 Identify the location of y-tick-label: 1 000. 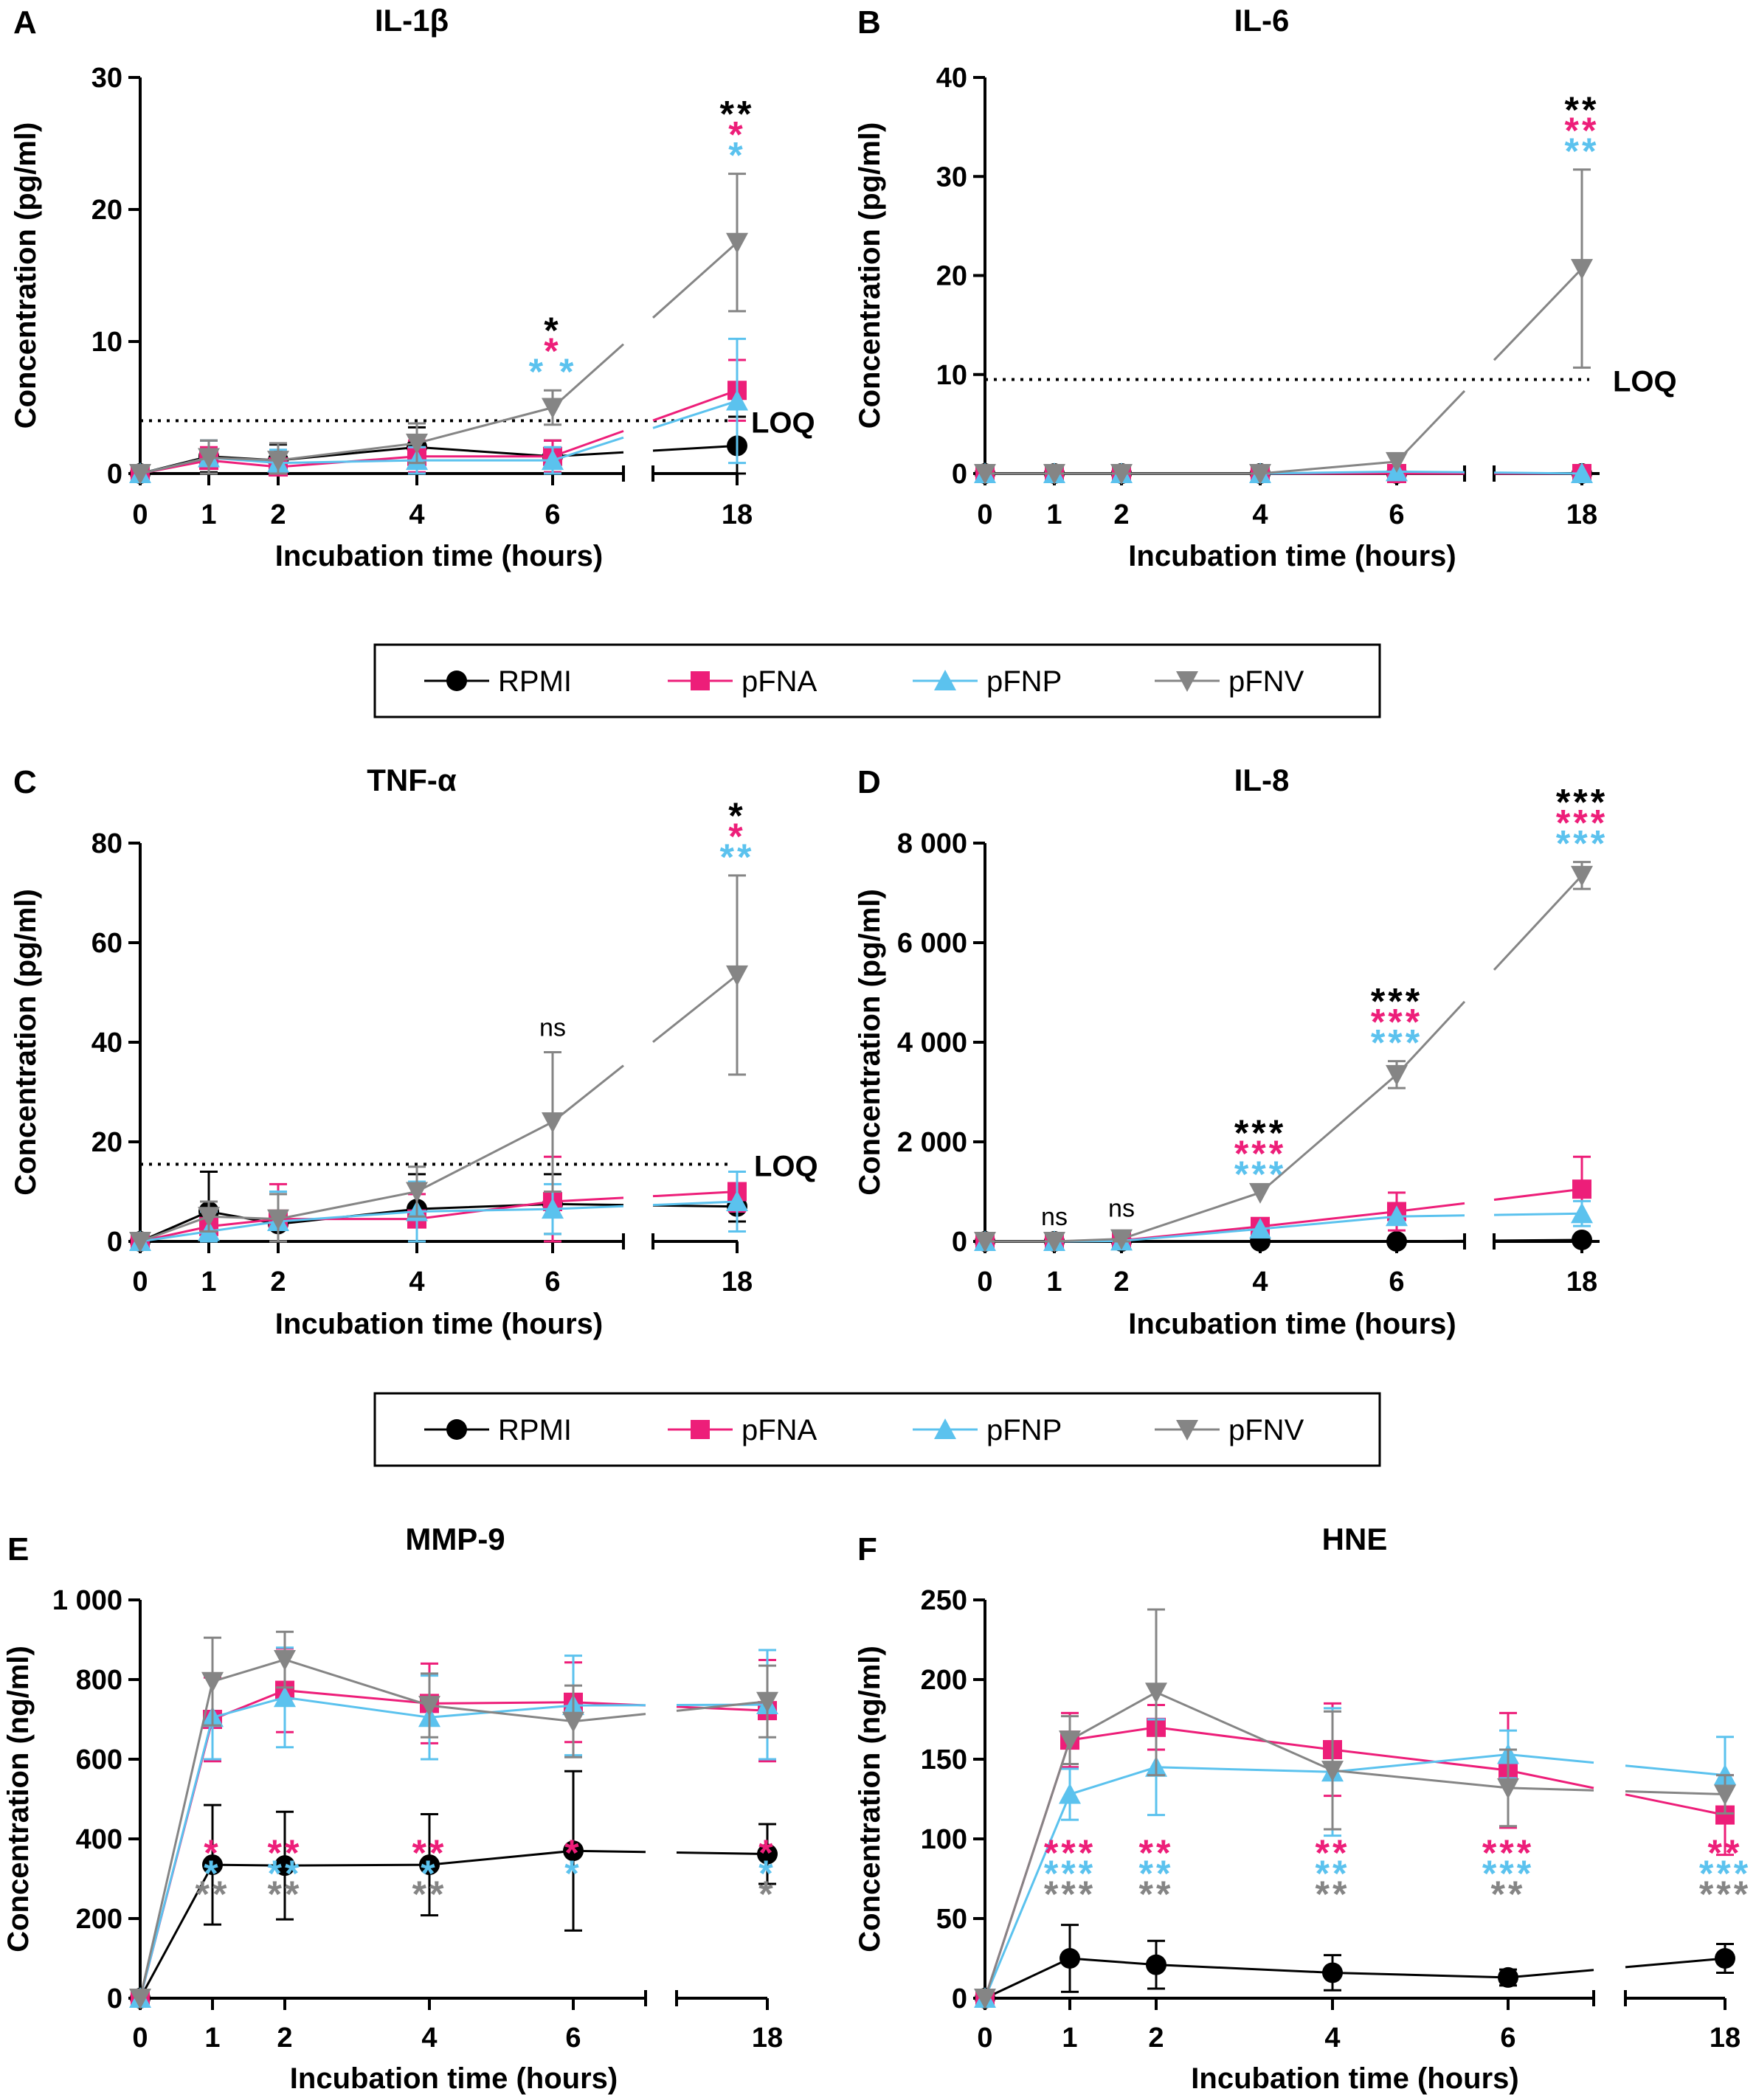
(87, 1600).